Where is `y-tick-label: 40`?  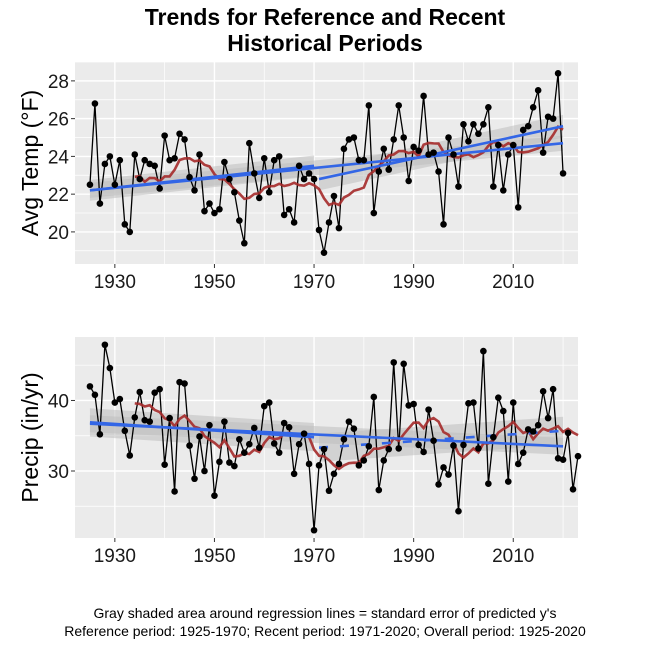
y-tick-label: 40 is located at coordinates (58, 401).